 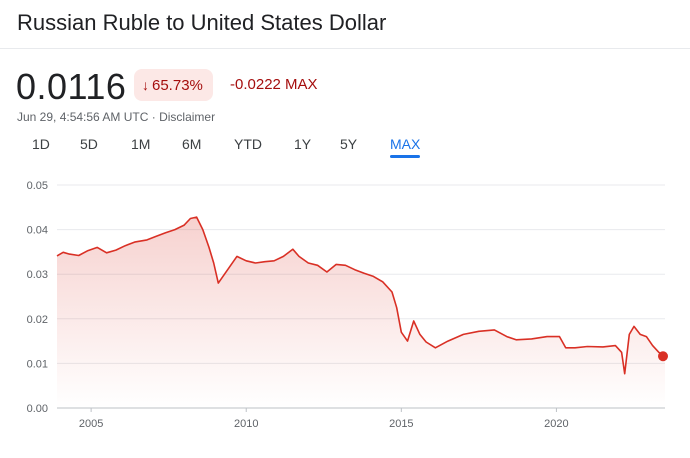 What do you see at coordinates (405, 147) in the screenshot?
I see `tab-max: MAX` at bounding box center [405, 147].